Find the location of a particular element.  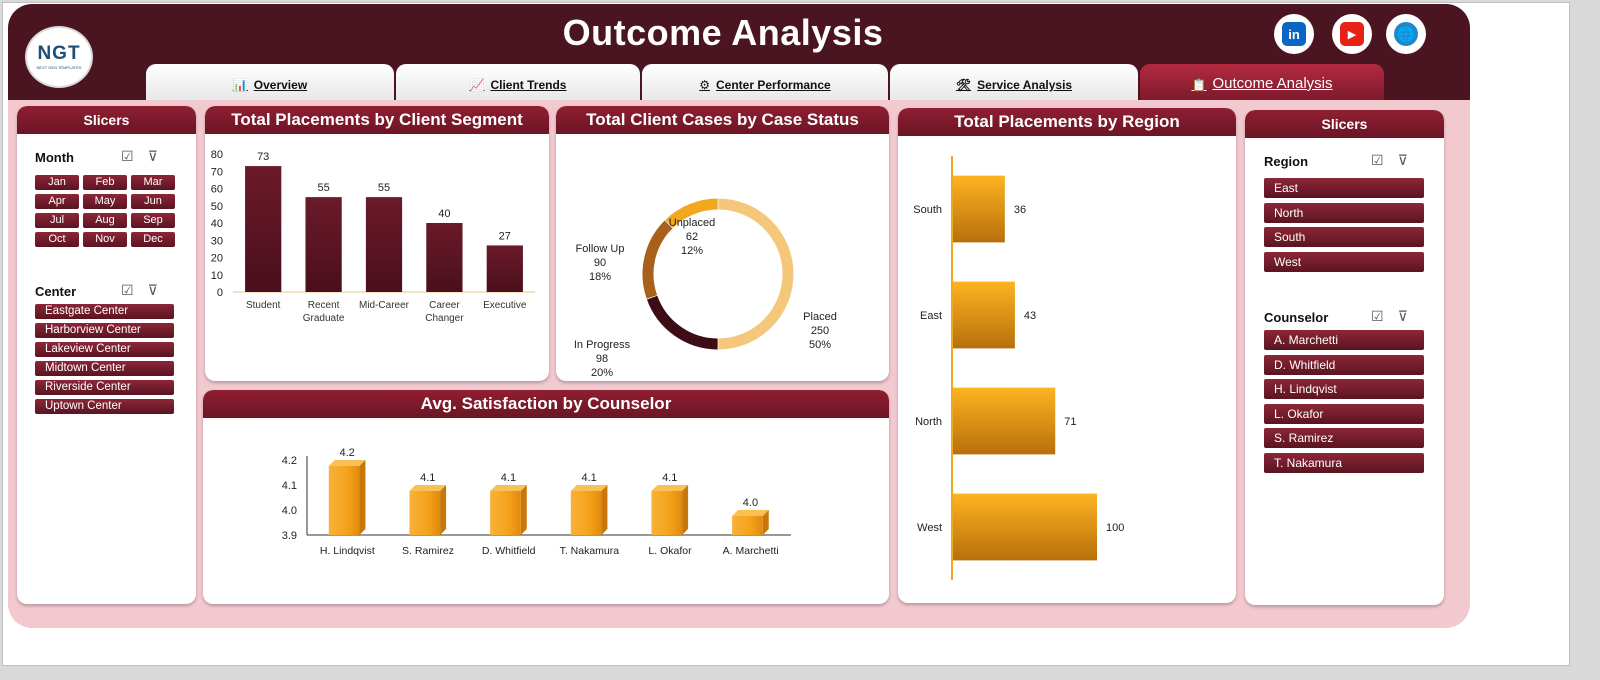

bar-t-nakamura is located at coordinates (586, 513).